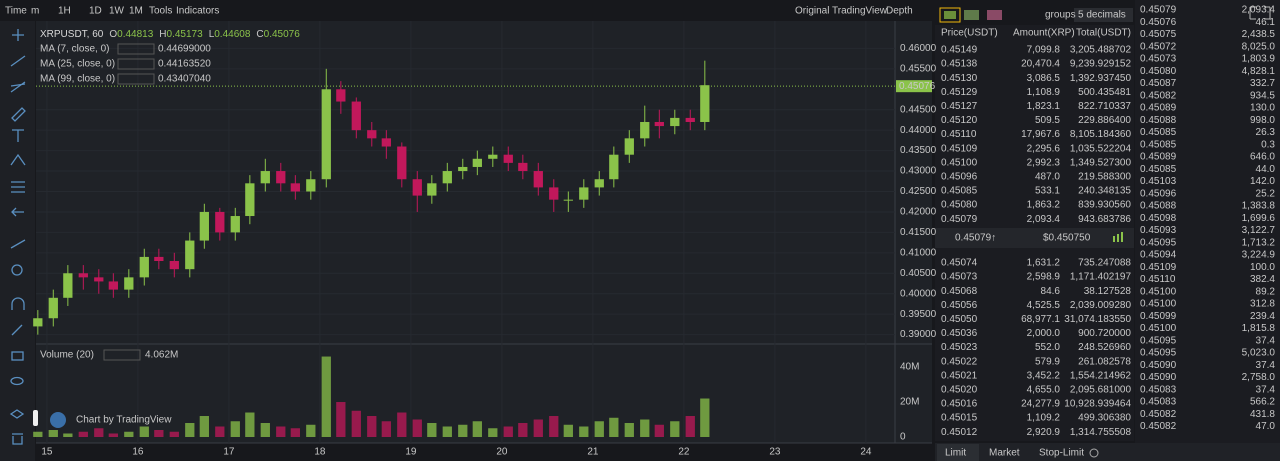 The height and width of the screenshot is (461, 1280). I want to click on zoom-icon, so click(17, 270).